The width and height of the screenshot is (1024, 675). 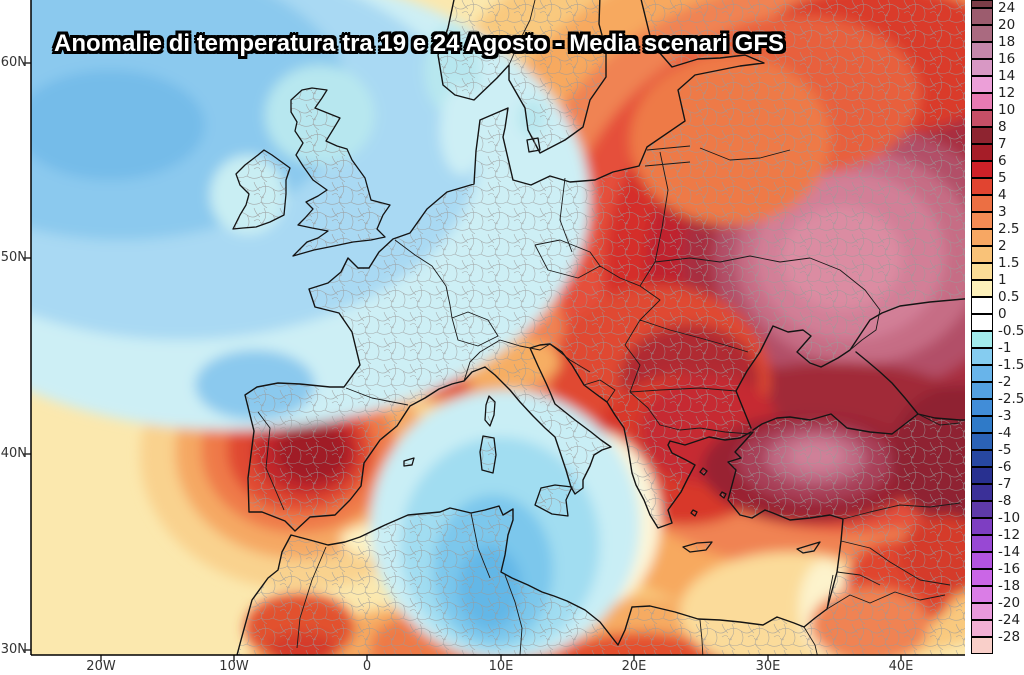 I want to click on colorbar-tick-label: 1, so click(x=1002, y=280).